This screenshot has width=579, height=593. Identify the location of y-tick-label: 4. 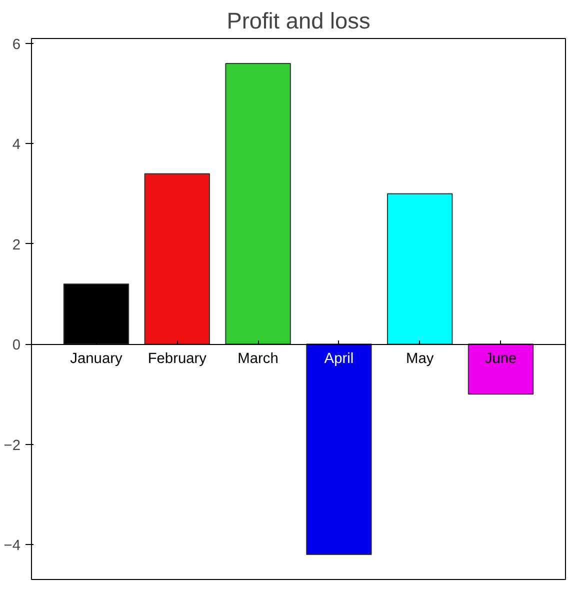
(16, 145).